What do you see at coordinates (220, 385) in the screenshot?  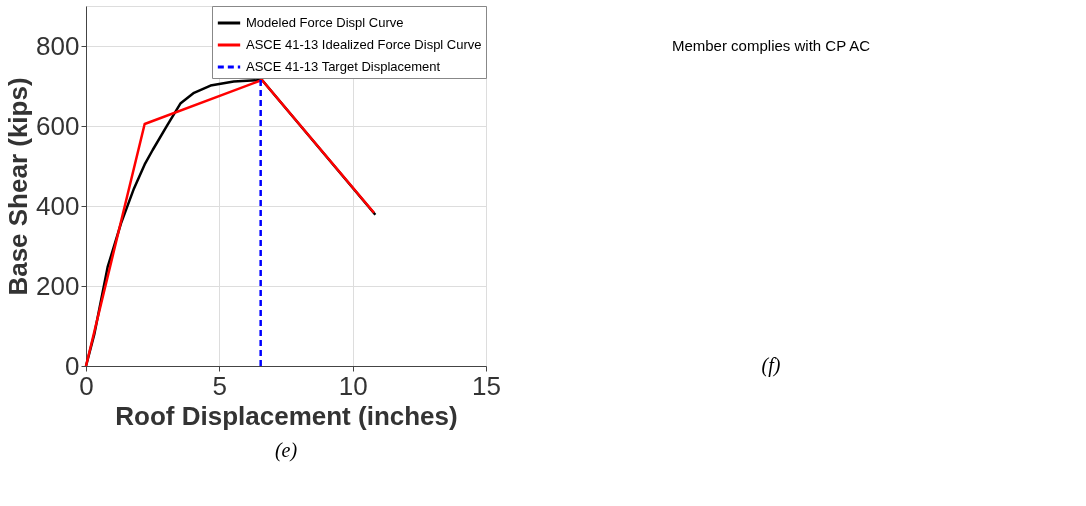 I see `x-tick-label: 5` at bounding box center [220, 385].